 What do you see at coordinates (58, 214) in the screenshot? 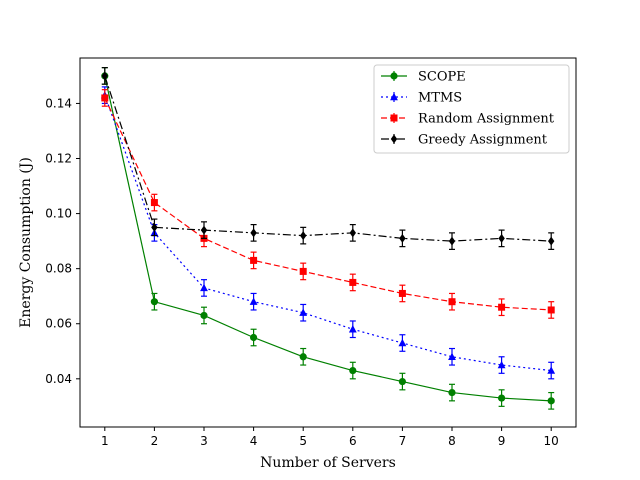
I see `y-tick-label: 0.10` at bounding box center [58, 214].